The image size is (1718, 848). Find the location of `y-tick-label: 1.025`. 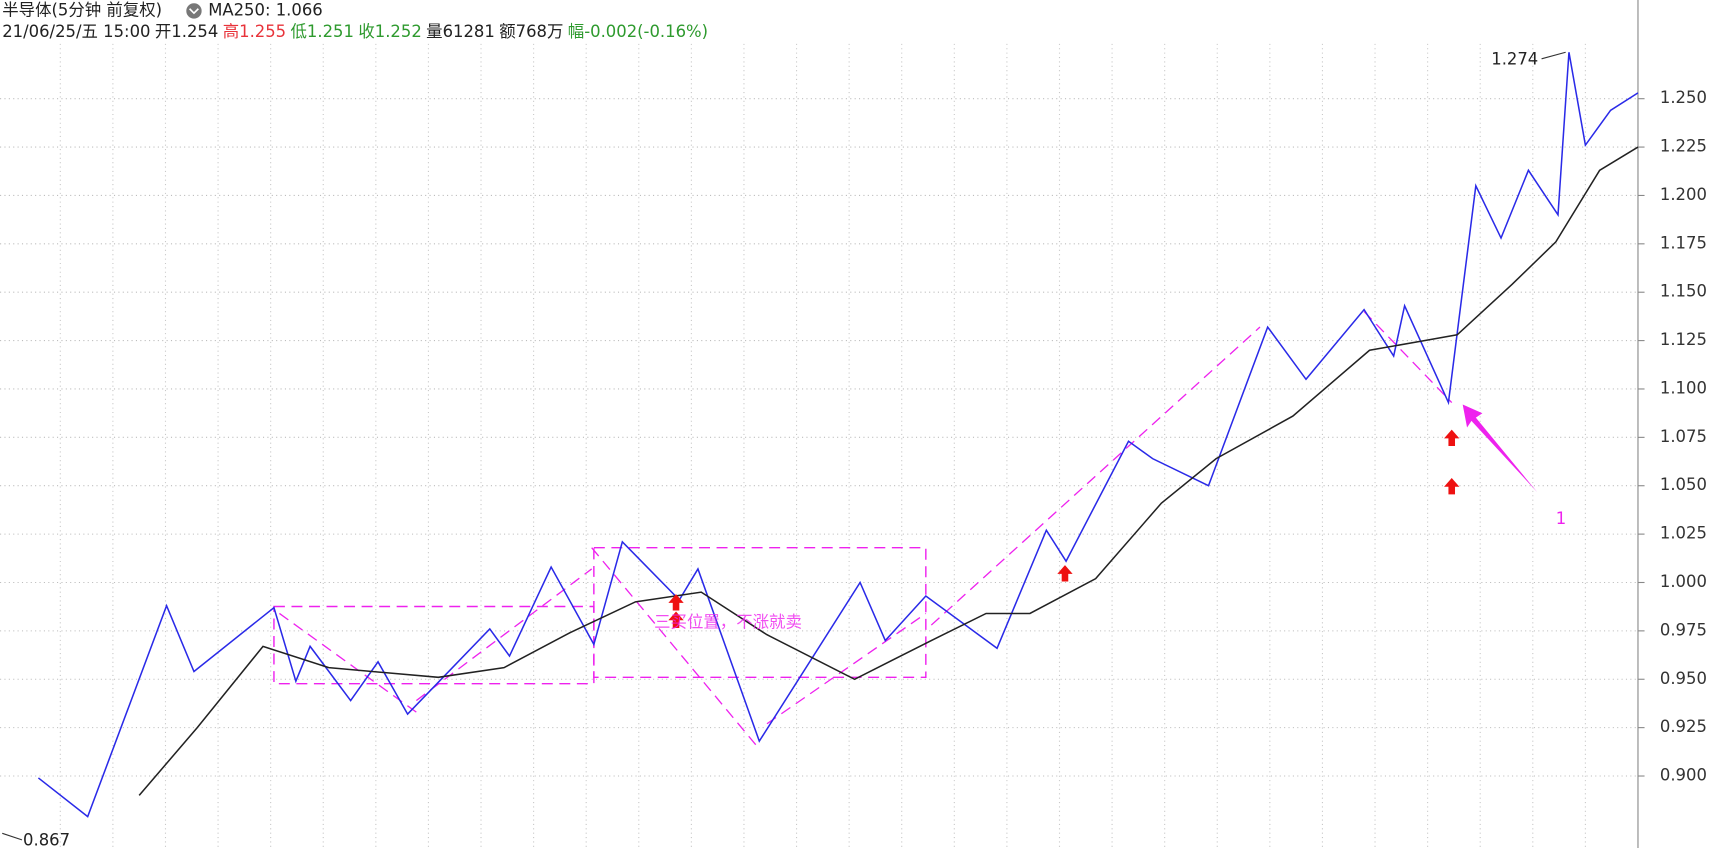

y-tick-label: 1.025 is located at coordinates (1683, 533).